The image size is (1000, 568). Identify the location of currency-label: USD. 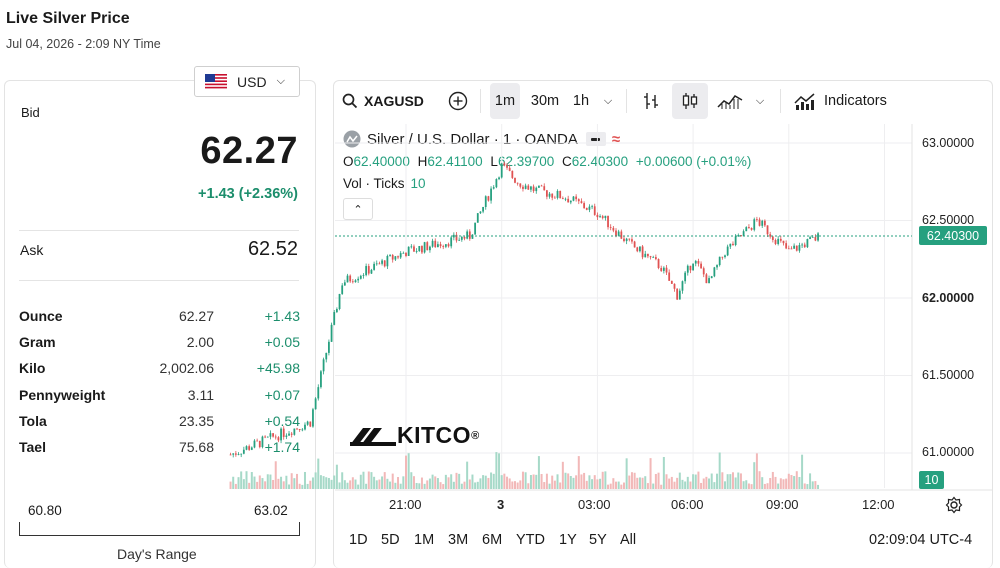
(252, 81).